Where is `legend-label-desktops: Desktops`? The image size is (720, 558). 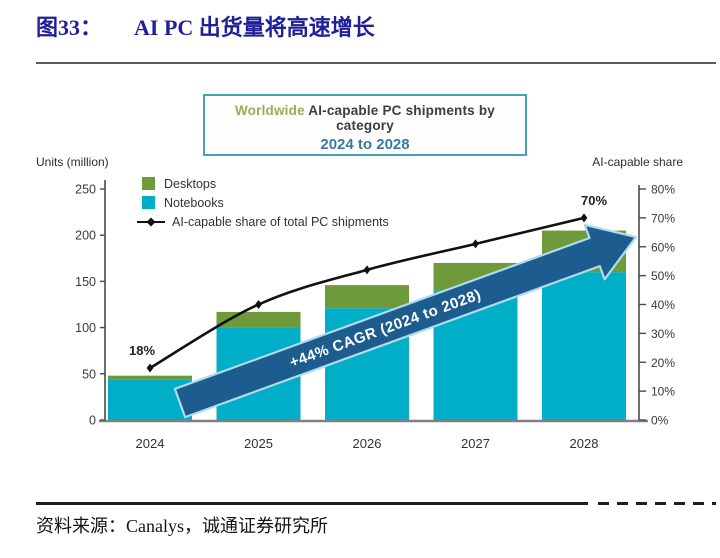
legend-label-desktops: Desktops is located at coordinates (190, 183).